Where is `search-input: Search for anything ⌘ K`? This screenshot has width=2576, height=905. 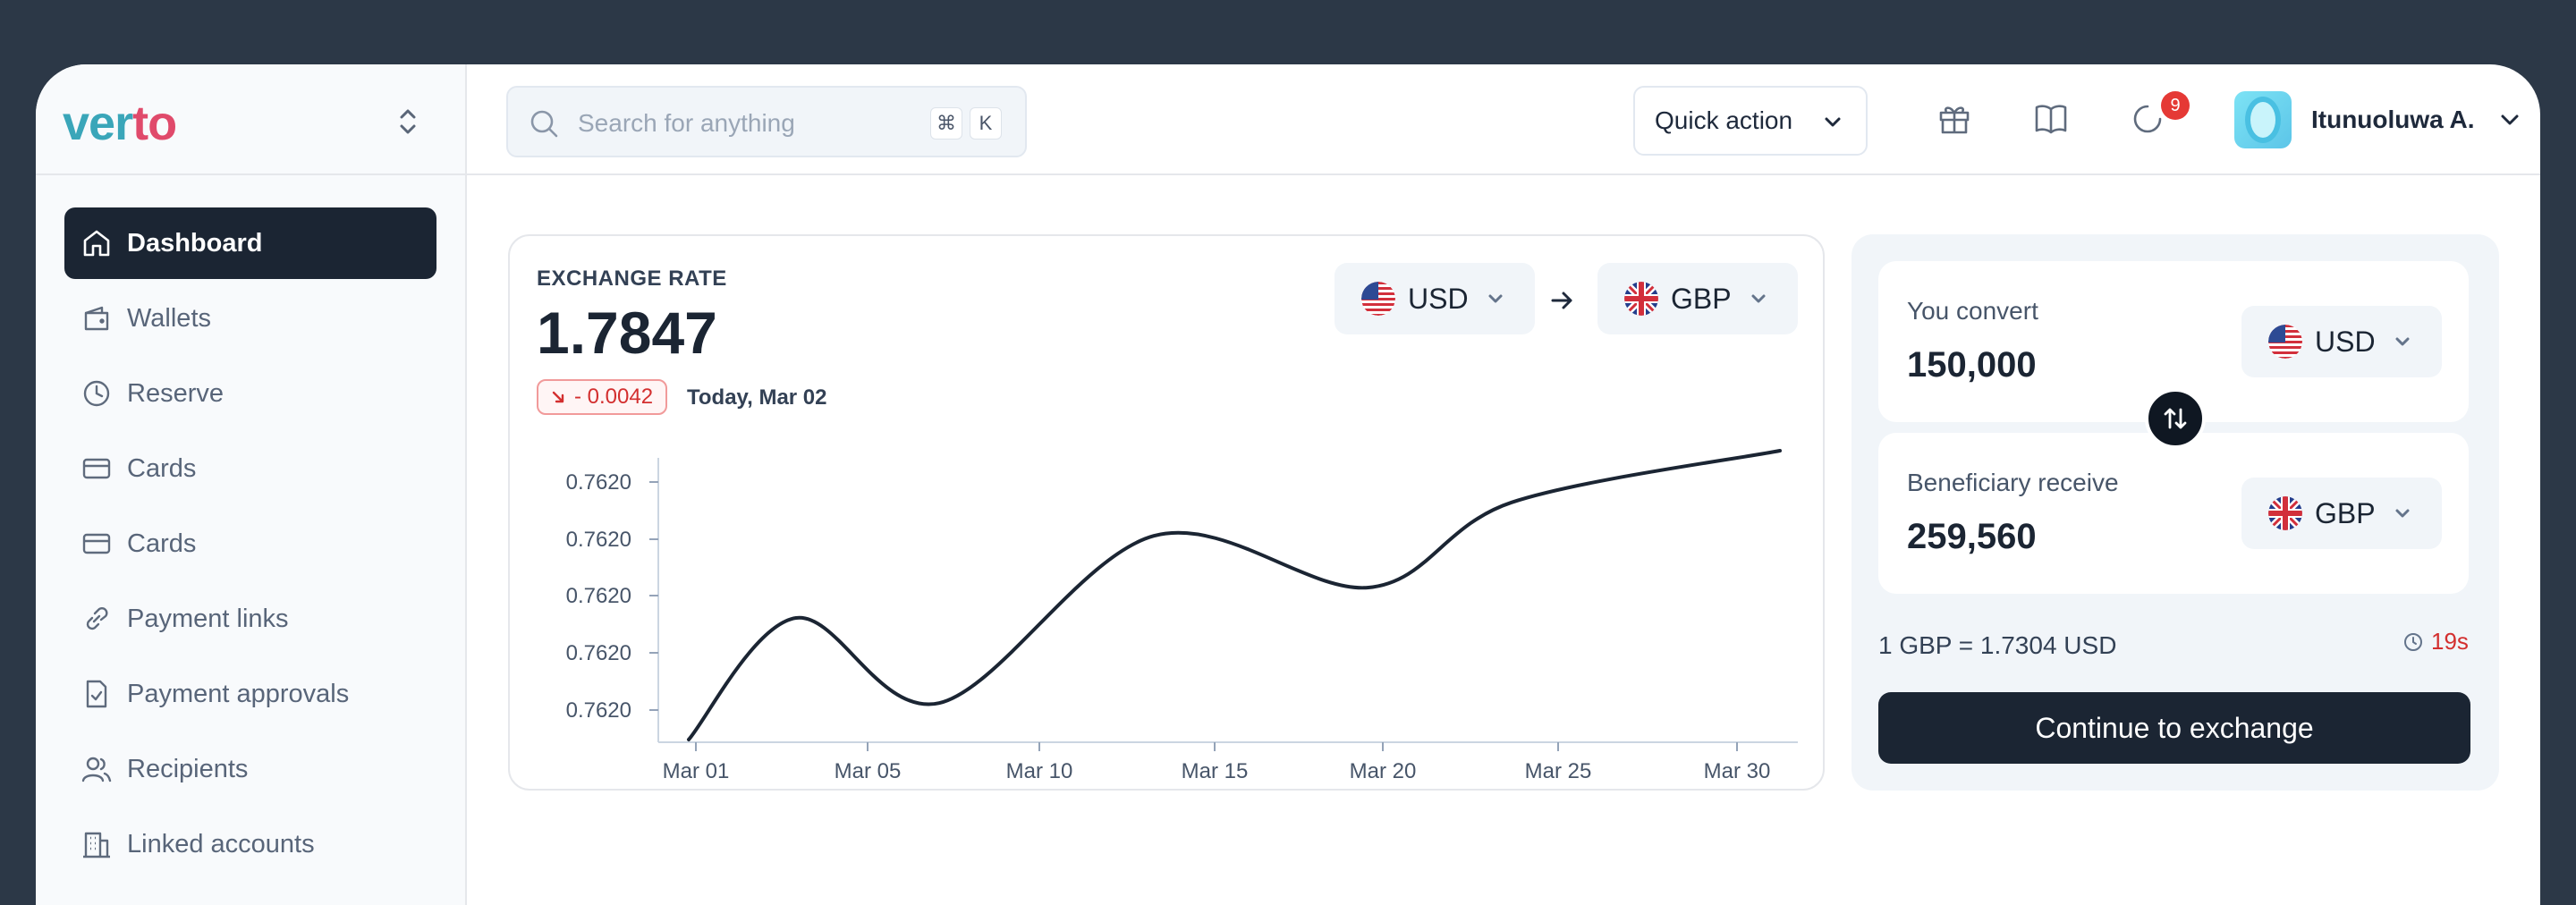 search-input: Search for anything ⌘ K is located at coordinates (766, 121).